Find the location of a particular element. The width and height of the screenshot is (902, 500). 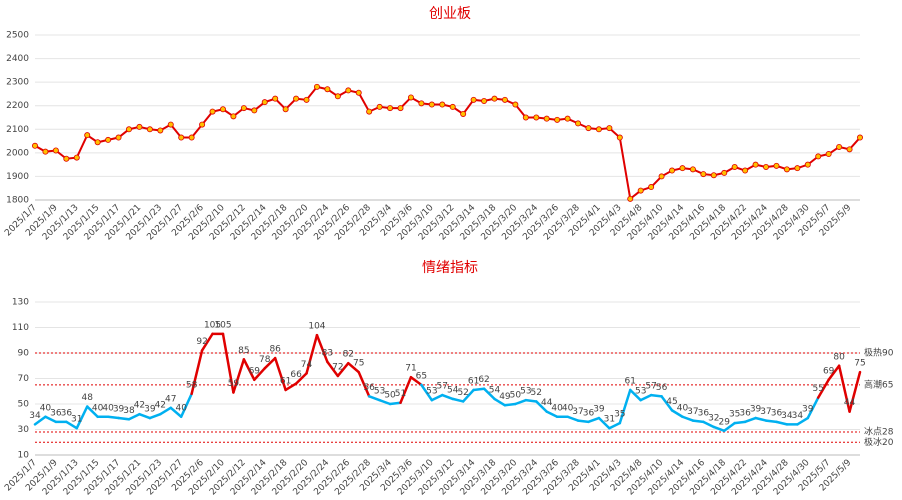

y-tick-label: 50 is located at coordinates (24, 405).